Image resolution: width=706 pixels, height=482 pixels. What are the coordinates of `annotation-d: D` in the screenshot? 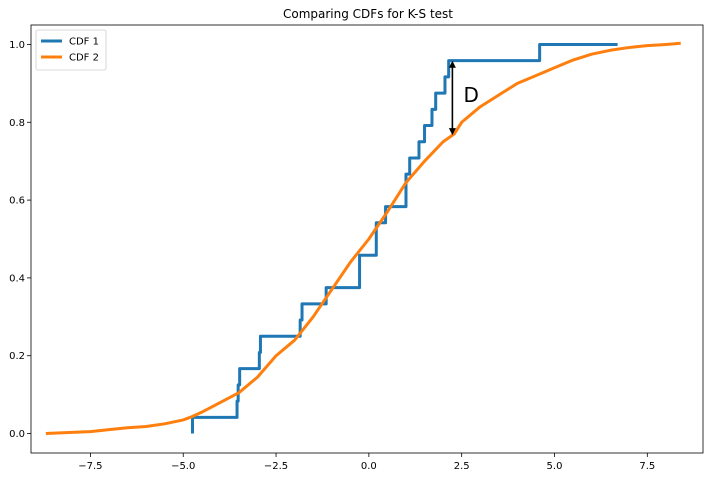 It's located at (463, 98).